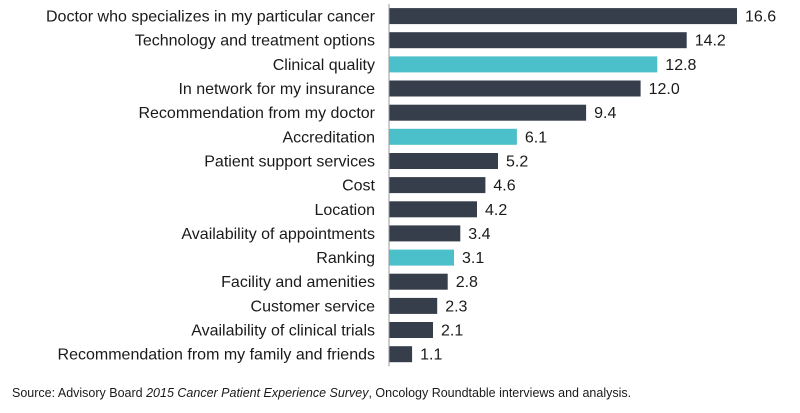  I want to click on value-label-12: 2.3, so click(456, 306).